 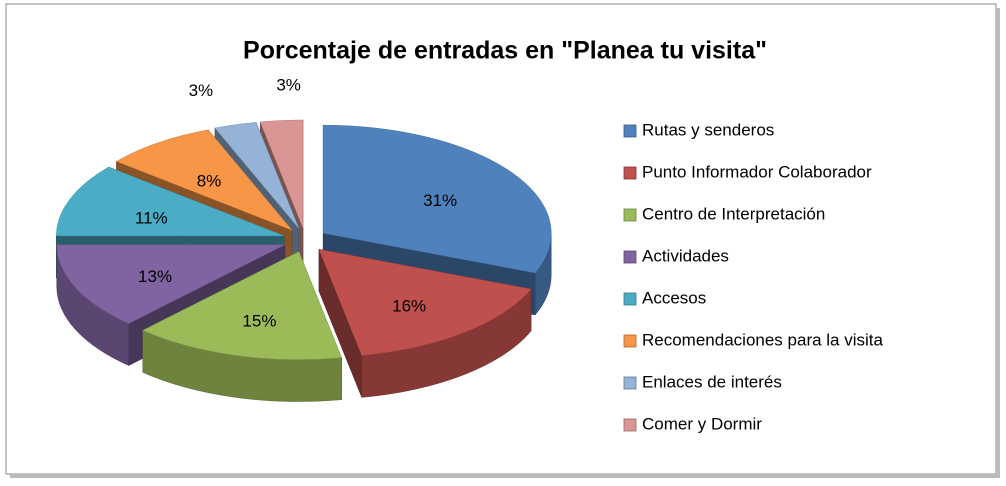 I want to click on data-label: 13%, so click(x=155, y=276).